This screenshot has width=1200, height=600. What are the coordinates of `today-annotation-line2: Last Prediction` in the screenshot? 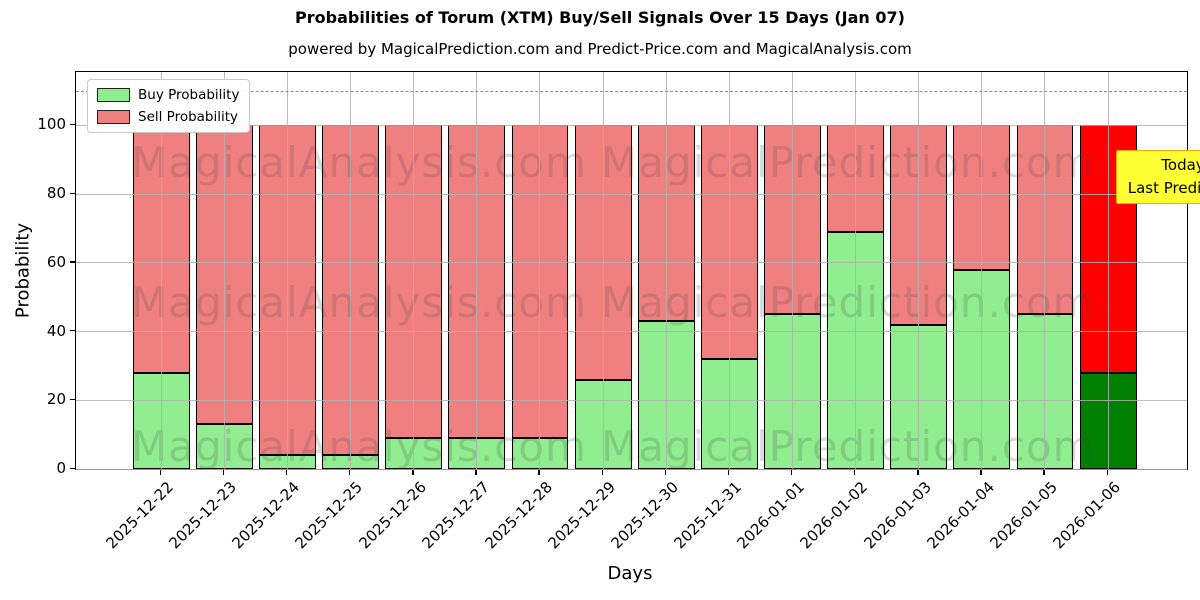 It's located at (1163, 188).